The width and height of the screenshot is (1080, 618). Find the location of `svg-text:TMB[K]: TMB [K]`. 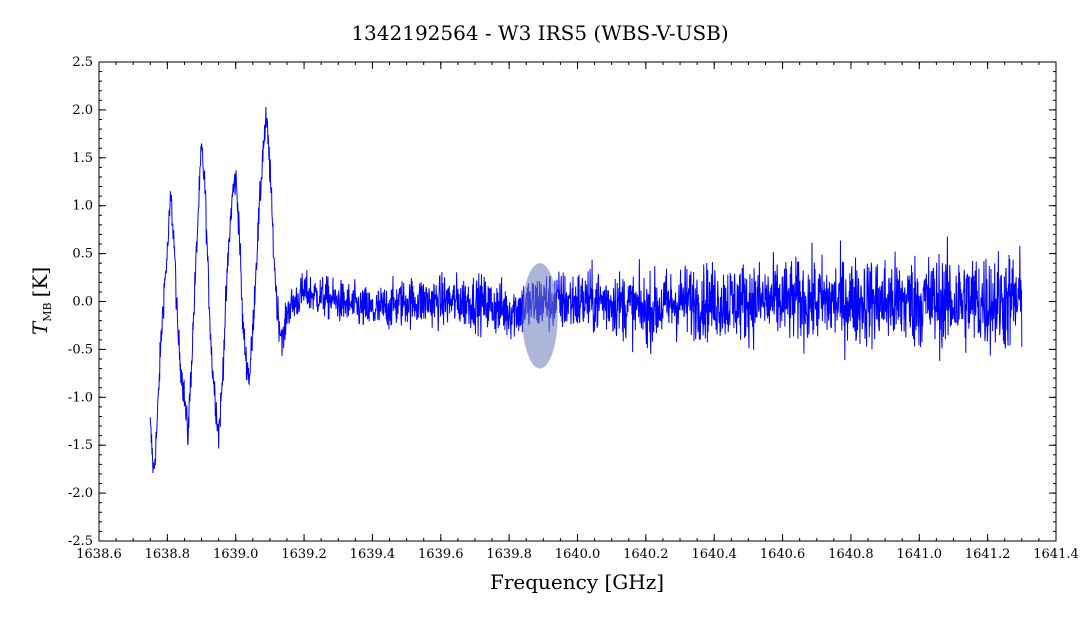

svg-text:TMB[K]: TMB [K] is located at coordinates (41, 301).